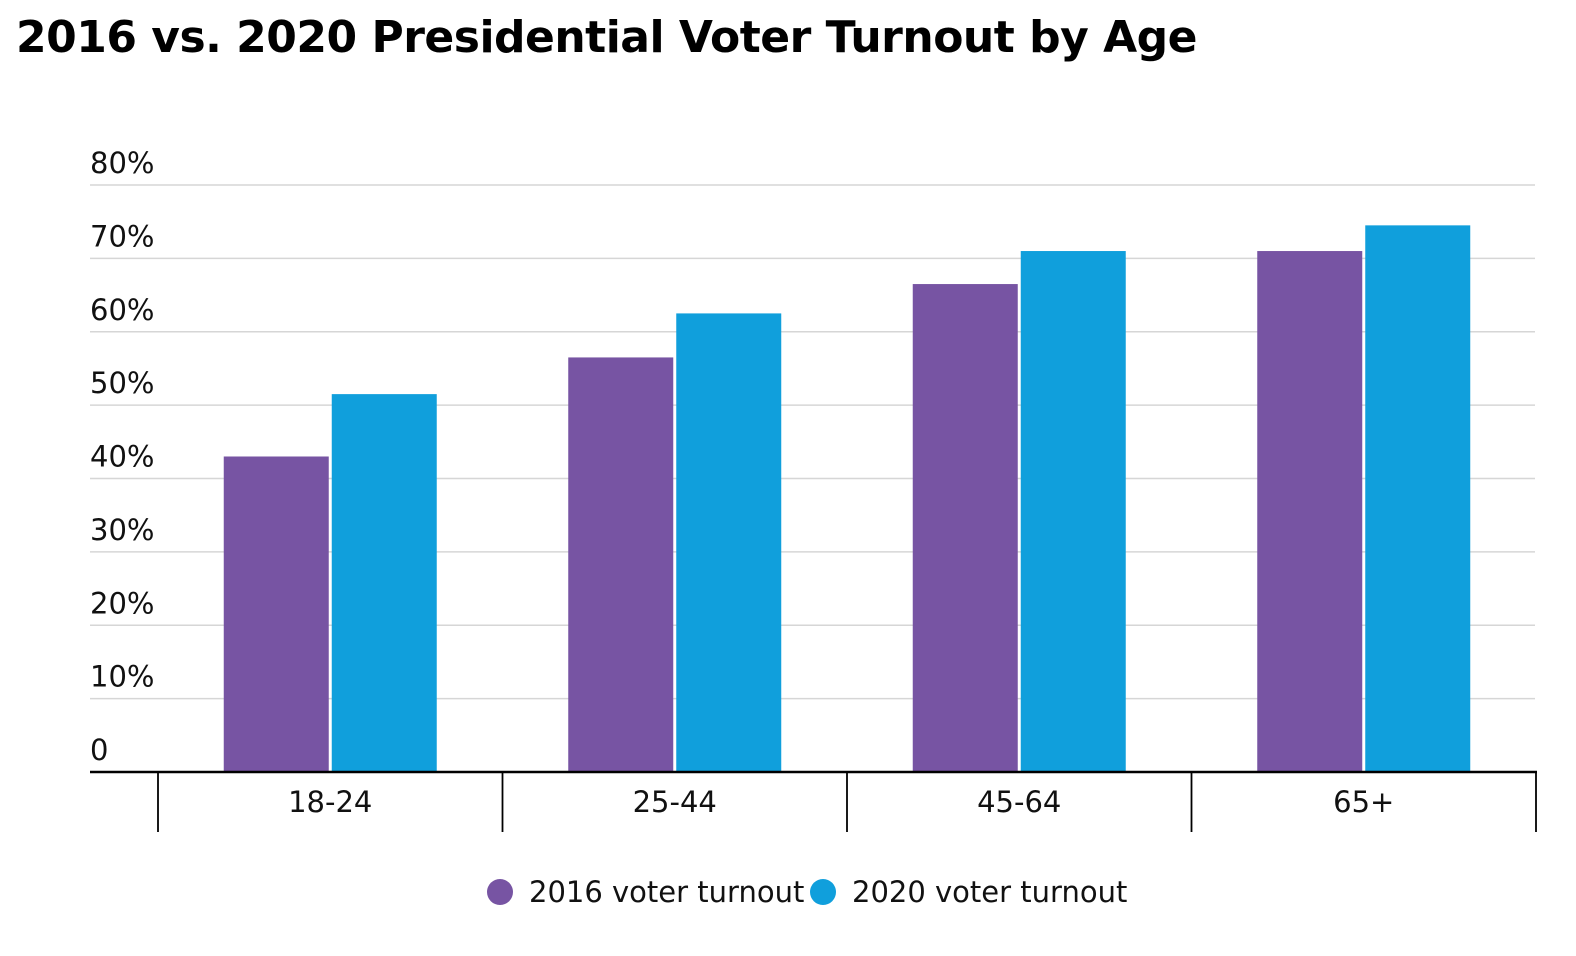 The width and height of the screenshot is (1576, 956). What do you see at coordinates (122, 236) in the screenshot?
I see `y-tick-label: 70%` at bounding box center [122, 236].